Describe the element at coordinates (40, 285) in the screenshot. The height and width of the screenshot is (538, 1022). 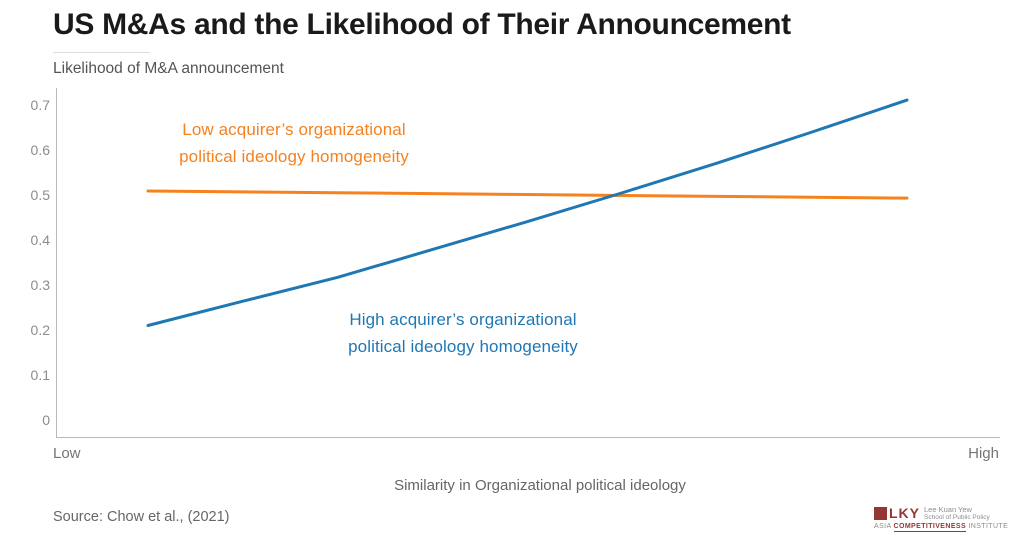
I see `y-tick-label: 0.3` at that location.